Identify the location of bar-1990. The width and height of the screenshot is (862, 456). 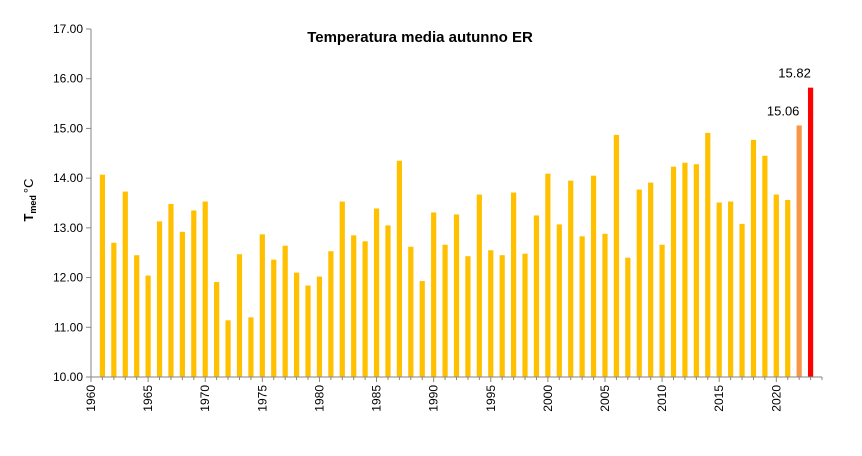
(434, 294).